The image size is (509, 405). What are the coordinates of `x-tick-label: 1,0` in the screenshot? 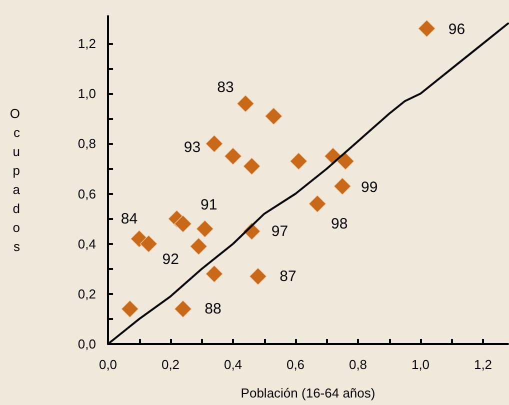 It's located at (420, 364).